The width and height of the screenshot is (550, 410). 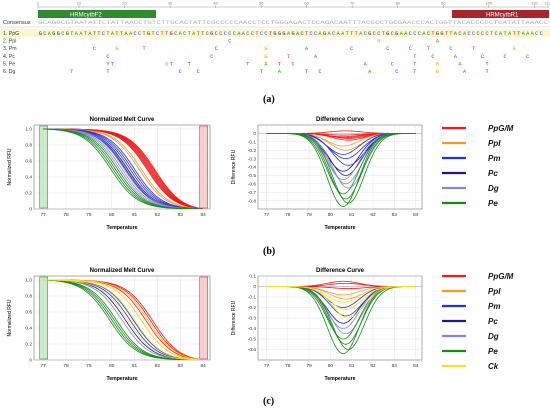 What do you see at coordinates (502, 16) in the screenshot?
I see `primer-reverse-label: HRMcytbR1` at bounding box center [502, 16].